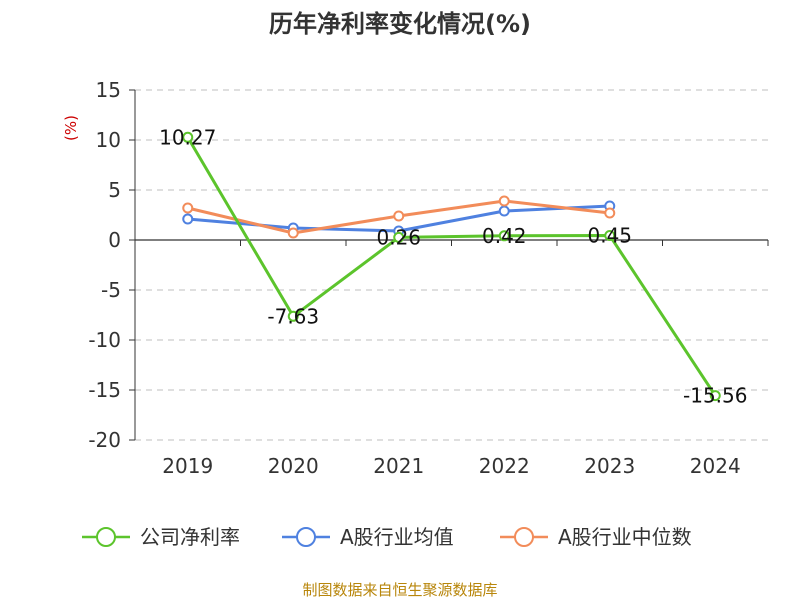  I want to click on x-tick-label: 2019, so click(187, 466).